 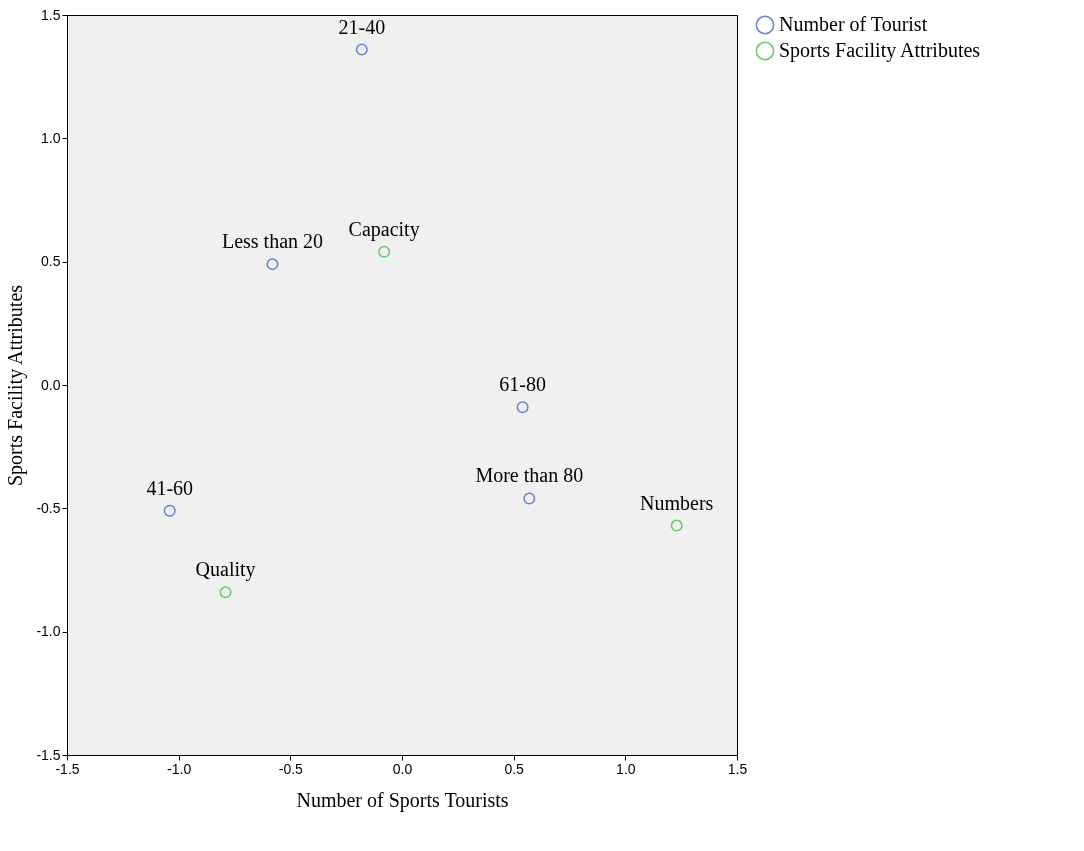 What do you see at coordinates (51, 384) in the screenshot?
I see `y-tick-label: 0.0` at bounding box center [51, 384].